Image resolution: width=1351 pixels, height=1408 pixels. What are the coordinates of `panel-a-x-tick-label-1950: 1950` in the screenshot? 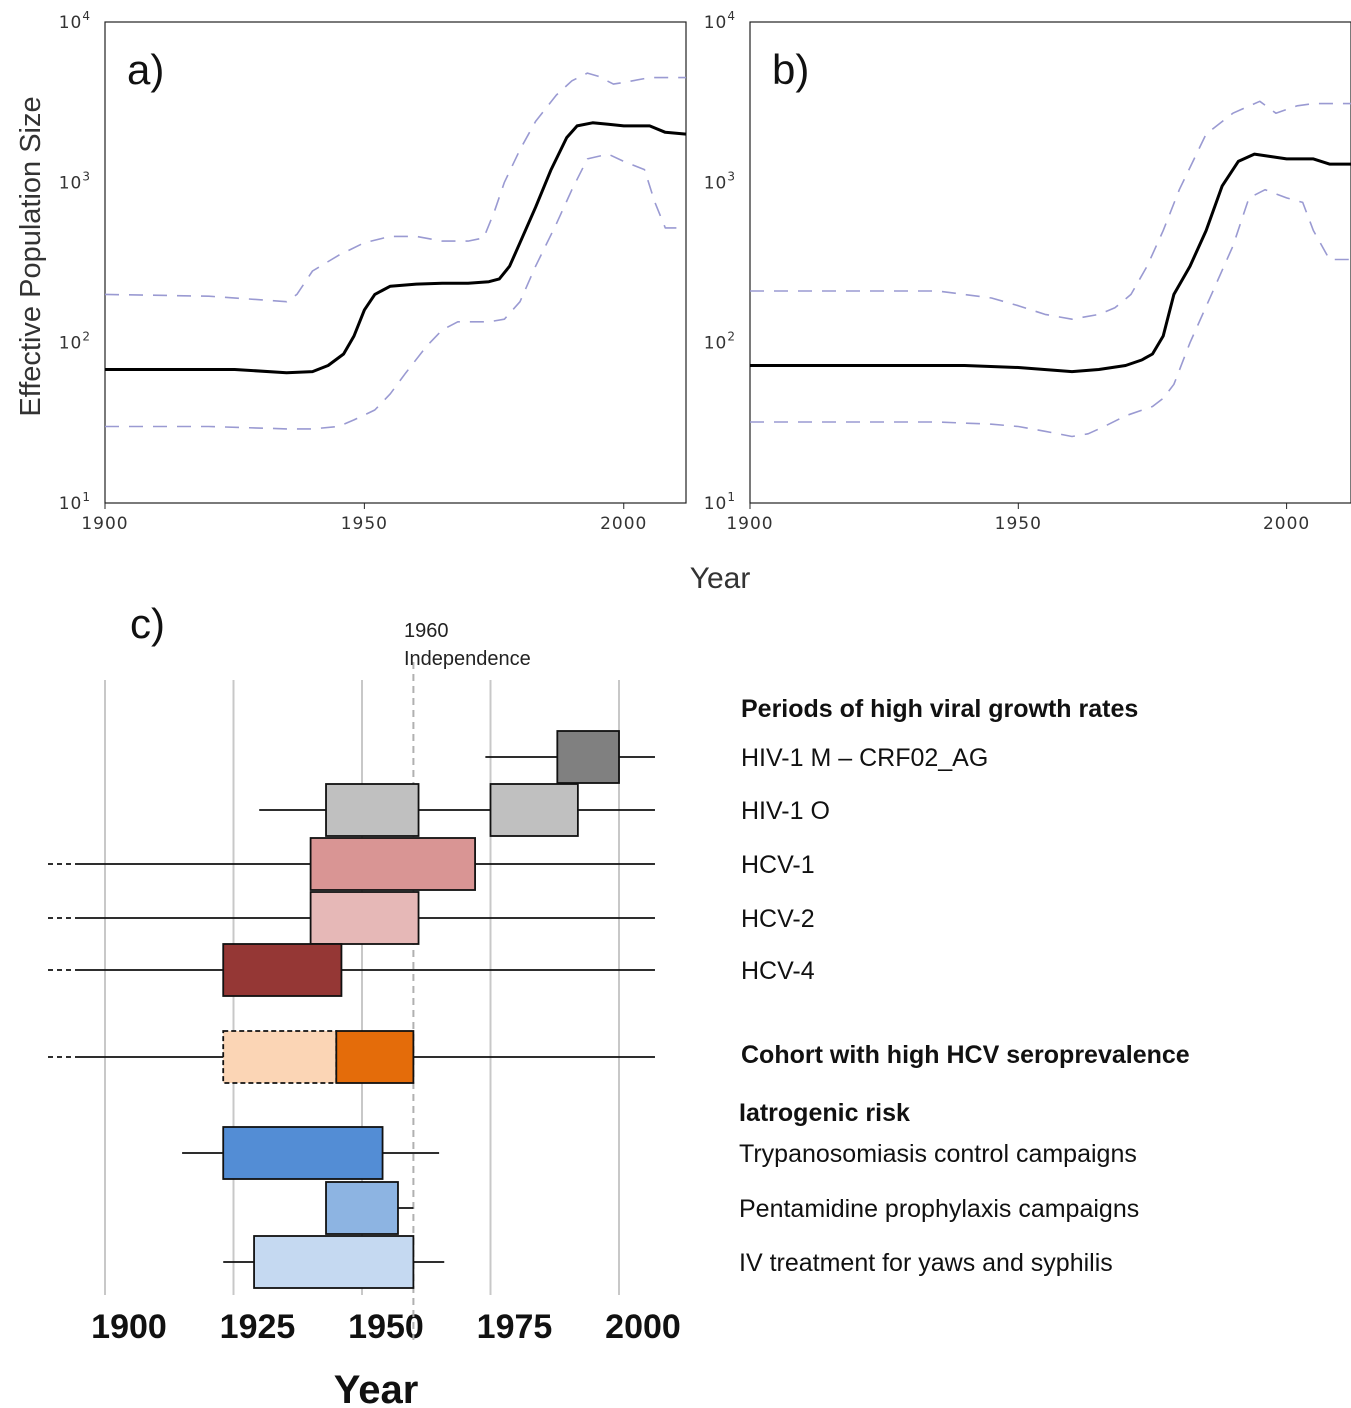 It's located at (364, 524).